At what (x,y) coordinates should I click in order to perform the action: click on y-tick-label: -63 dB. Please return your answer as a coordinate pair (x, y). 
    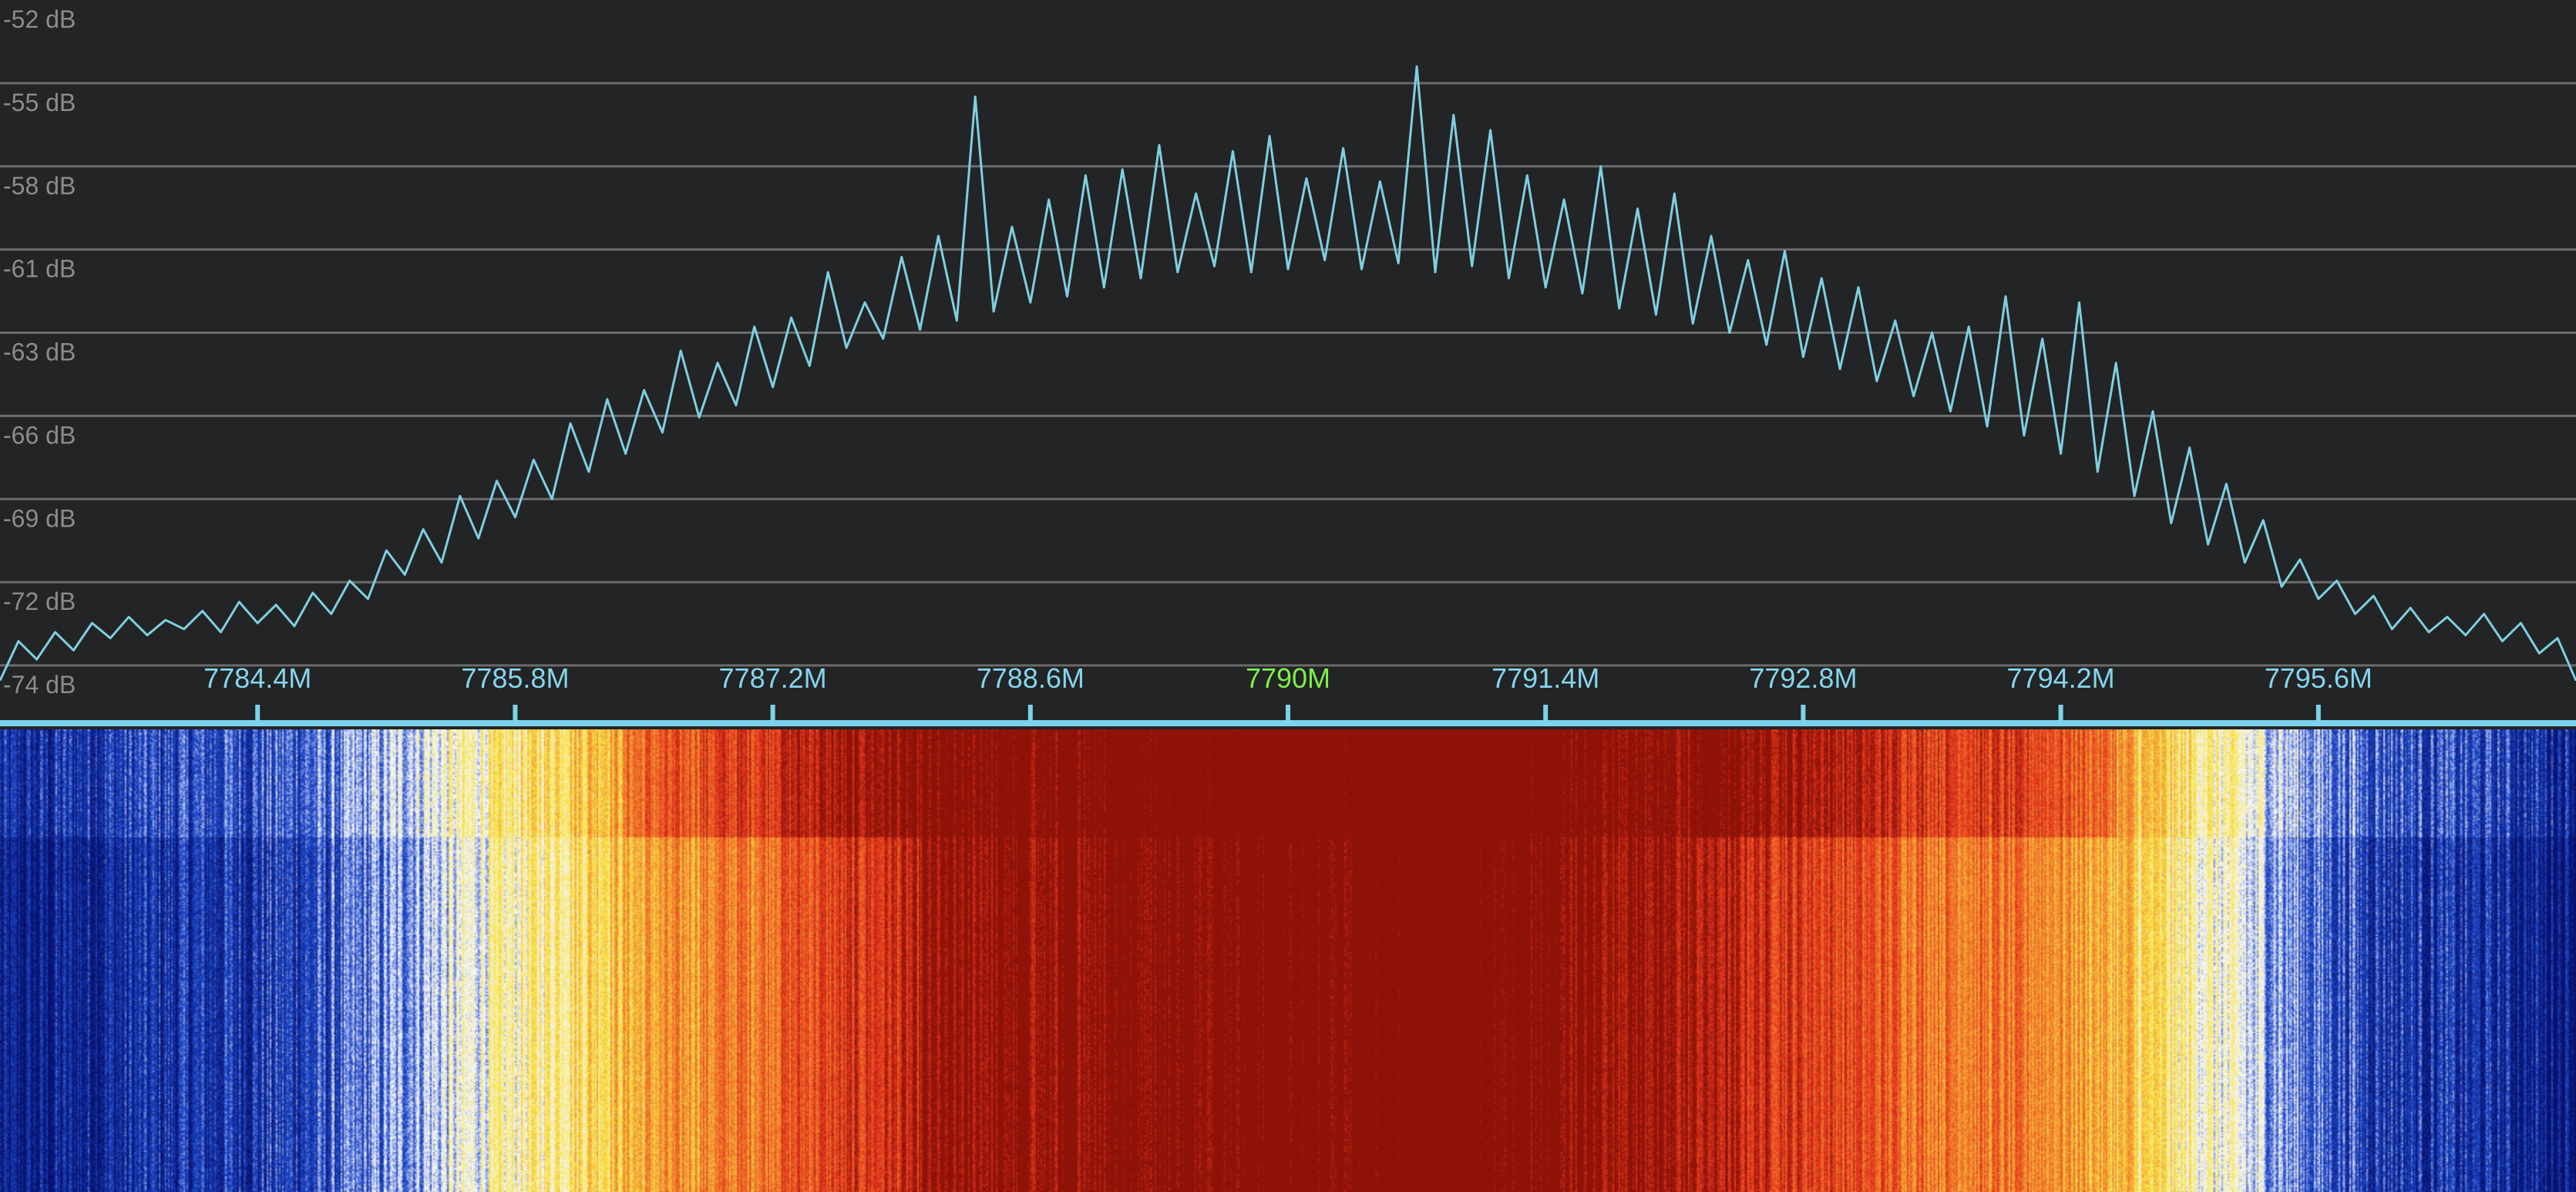
    Looking at the image, I should click on (39, 352).